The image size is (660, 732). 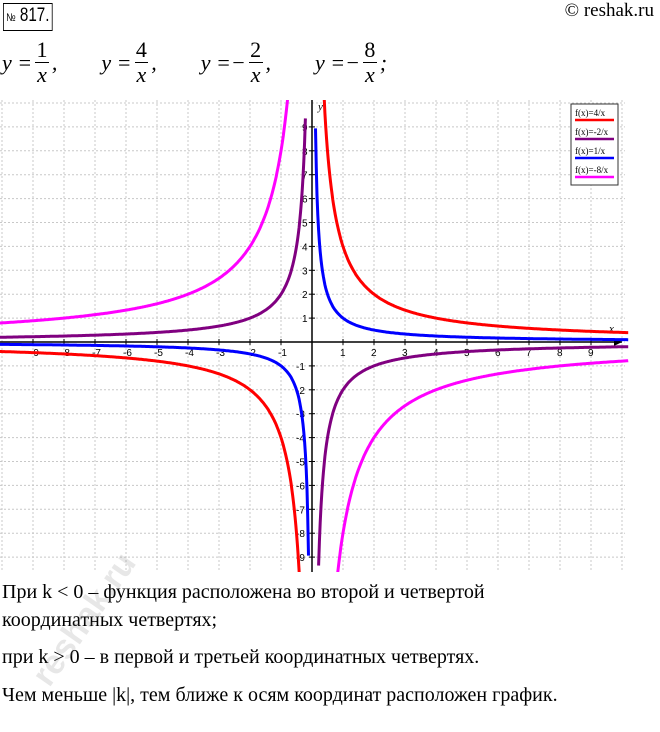 What do you see at coordinates (11, 18) in the screenshot?
I see `number-prefix: №` at bounding box center [11, 18].